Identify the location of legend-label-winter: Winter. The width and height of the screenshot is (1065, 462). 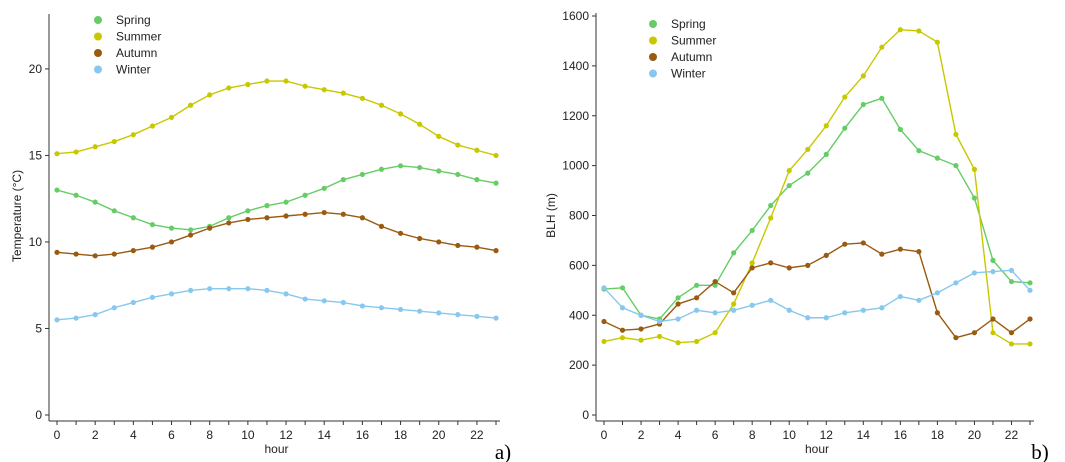
(688, 74).